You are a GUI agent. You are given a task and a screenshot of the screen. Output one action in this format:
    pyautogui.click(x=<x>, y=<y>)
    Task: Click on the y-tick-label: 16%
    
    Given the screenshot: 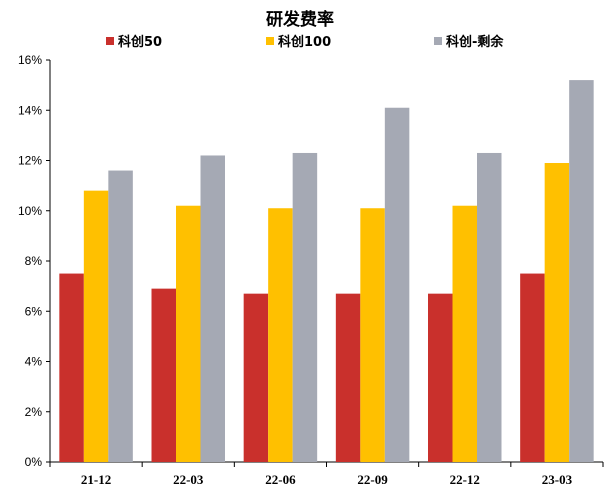 What is the action you would take?
    pyautogui.click(x=30, y=60)
    